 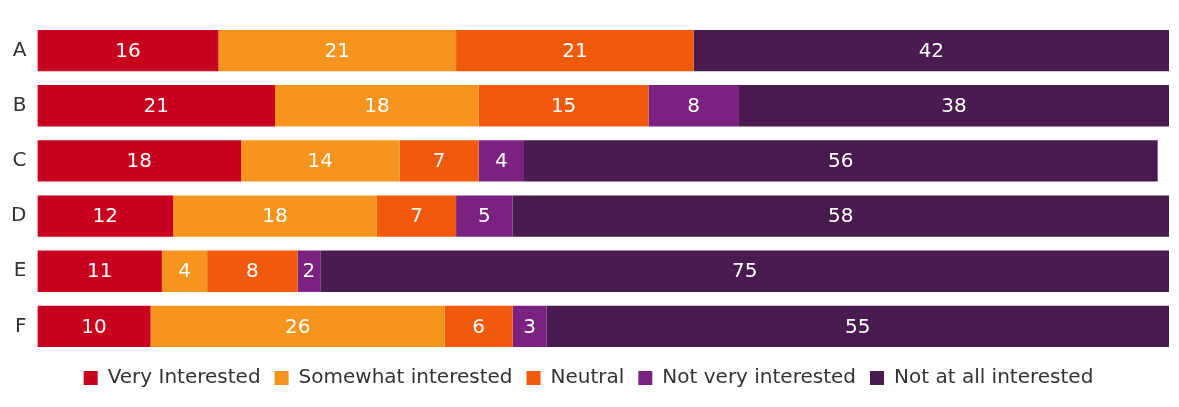 I want to click on data-label: 42, so click(x=931, y=49).